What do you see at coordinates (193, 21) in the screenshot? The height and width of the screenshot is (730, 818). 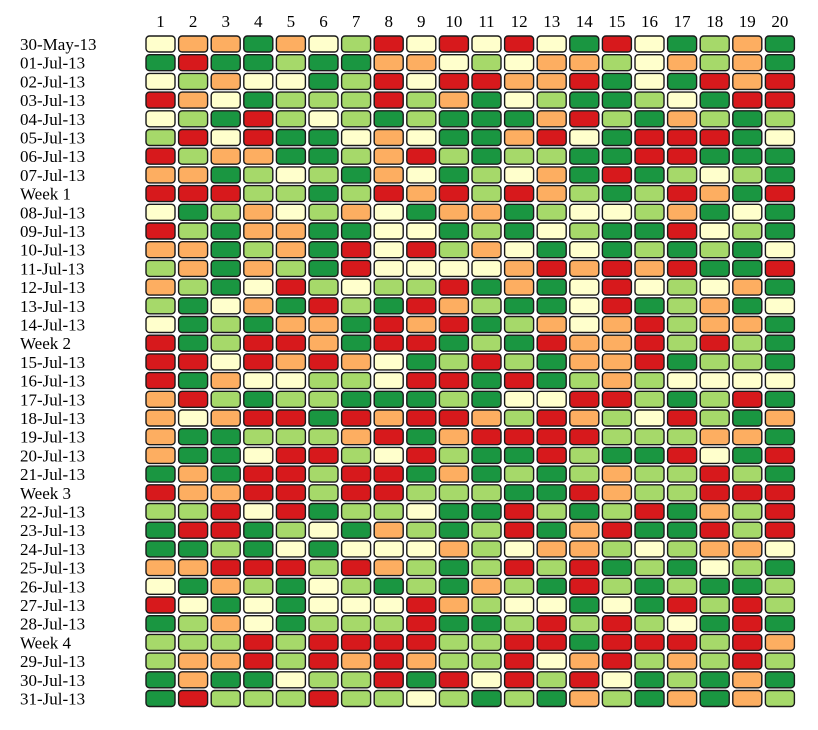 I see `column-label: 2` at bounding box center [193, 21].